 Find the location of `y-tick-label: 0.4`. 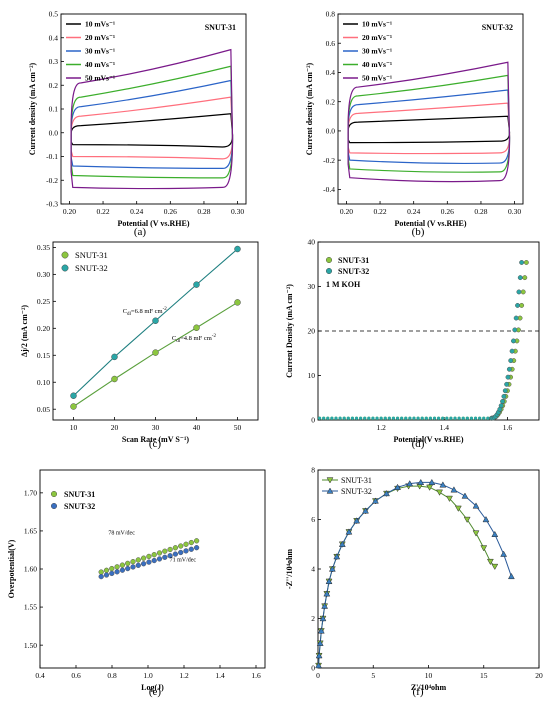

y-tick-label: 0.4 is located at coordinates (331, 72).